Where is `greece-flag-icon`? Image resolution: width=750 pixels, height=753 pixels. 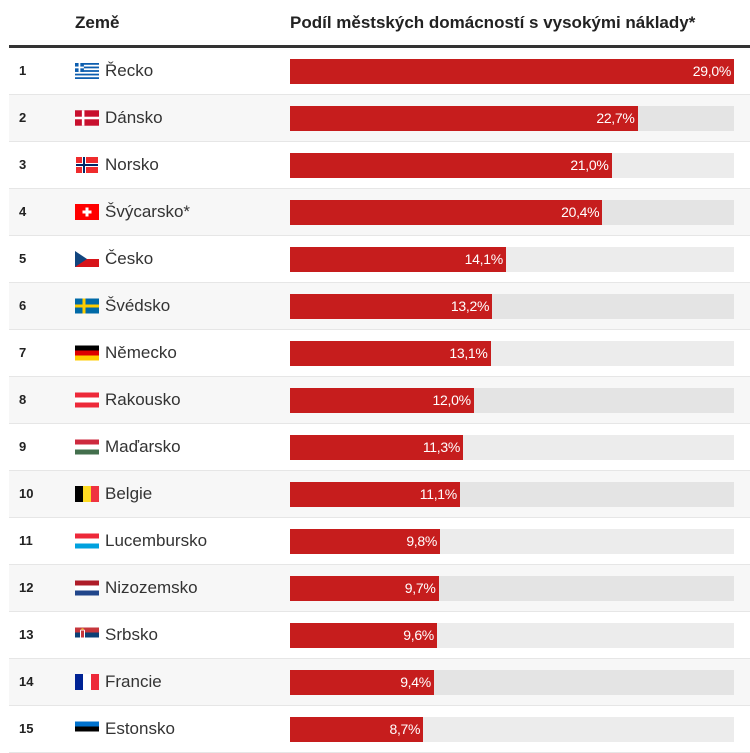
greece-flag-icon is located at coordinates (87, 71).